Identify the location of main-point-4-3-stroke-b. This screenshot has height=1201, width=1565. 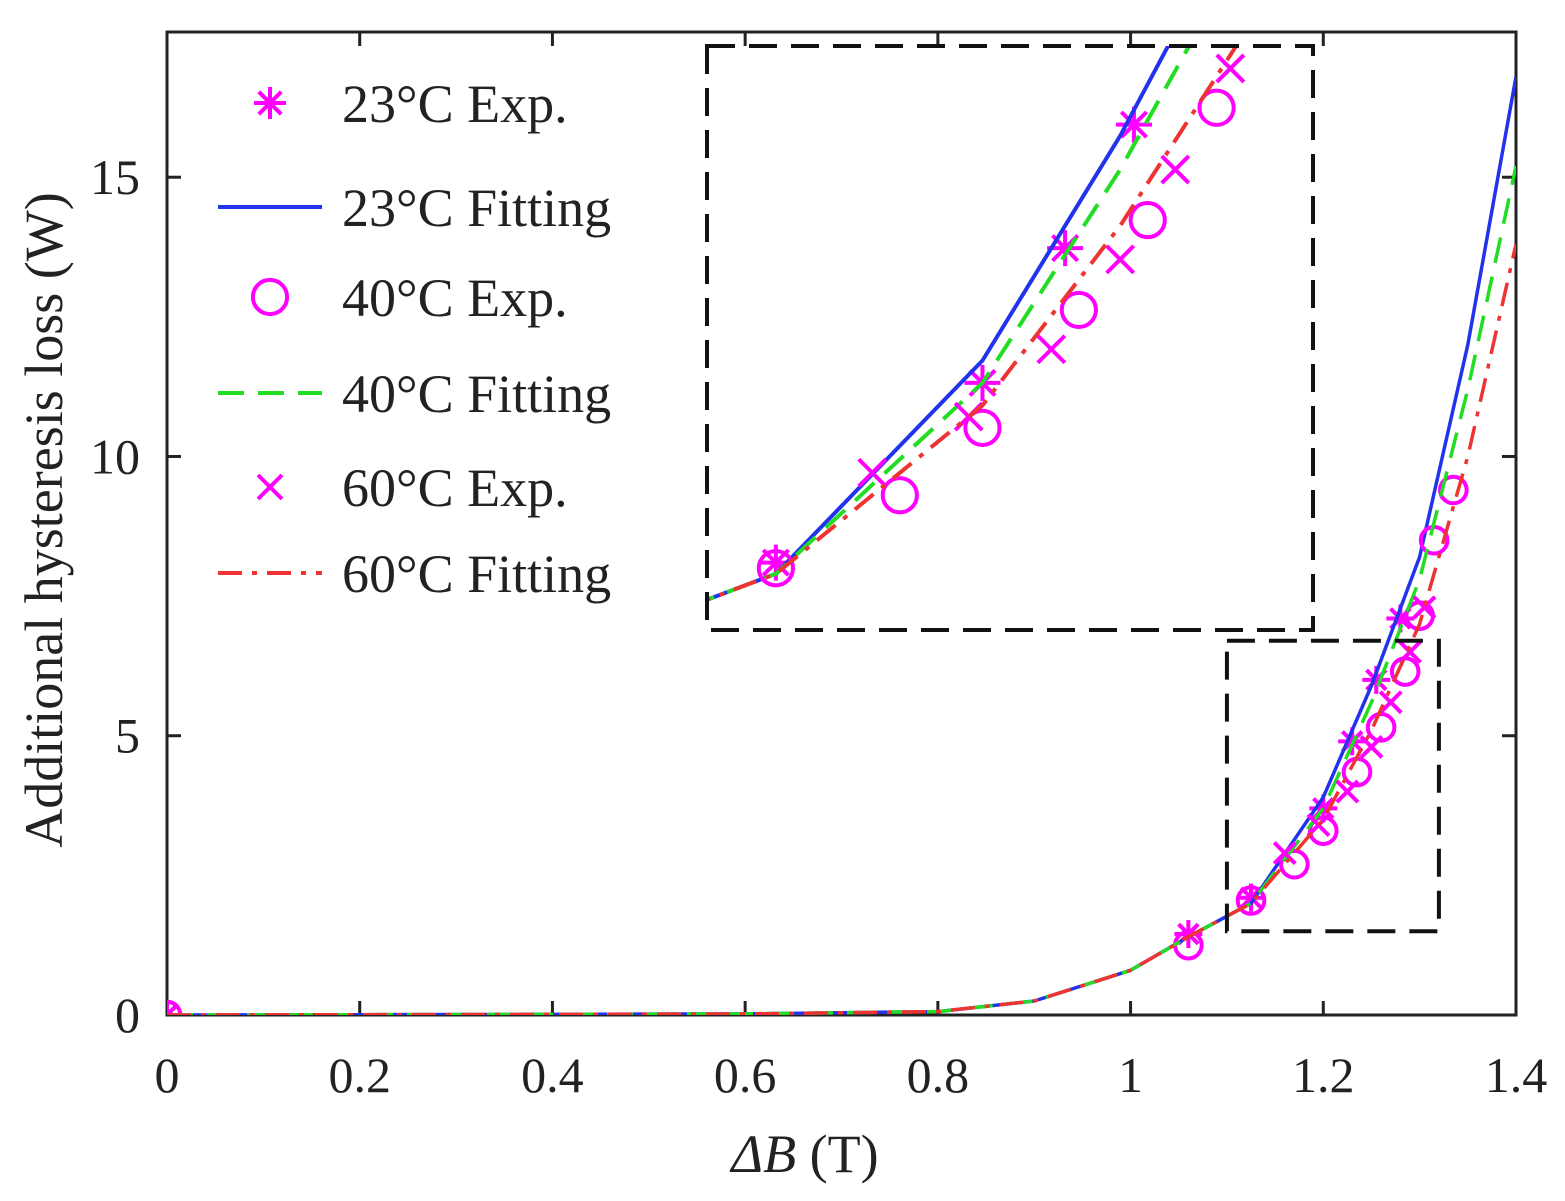
(1347, 791).